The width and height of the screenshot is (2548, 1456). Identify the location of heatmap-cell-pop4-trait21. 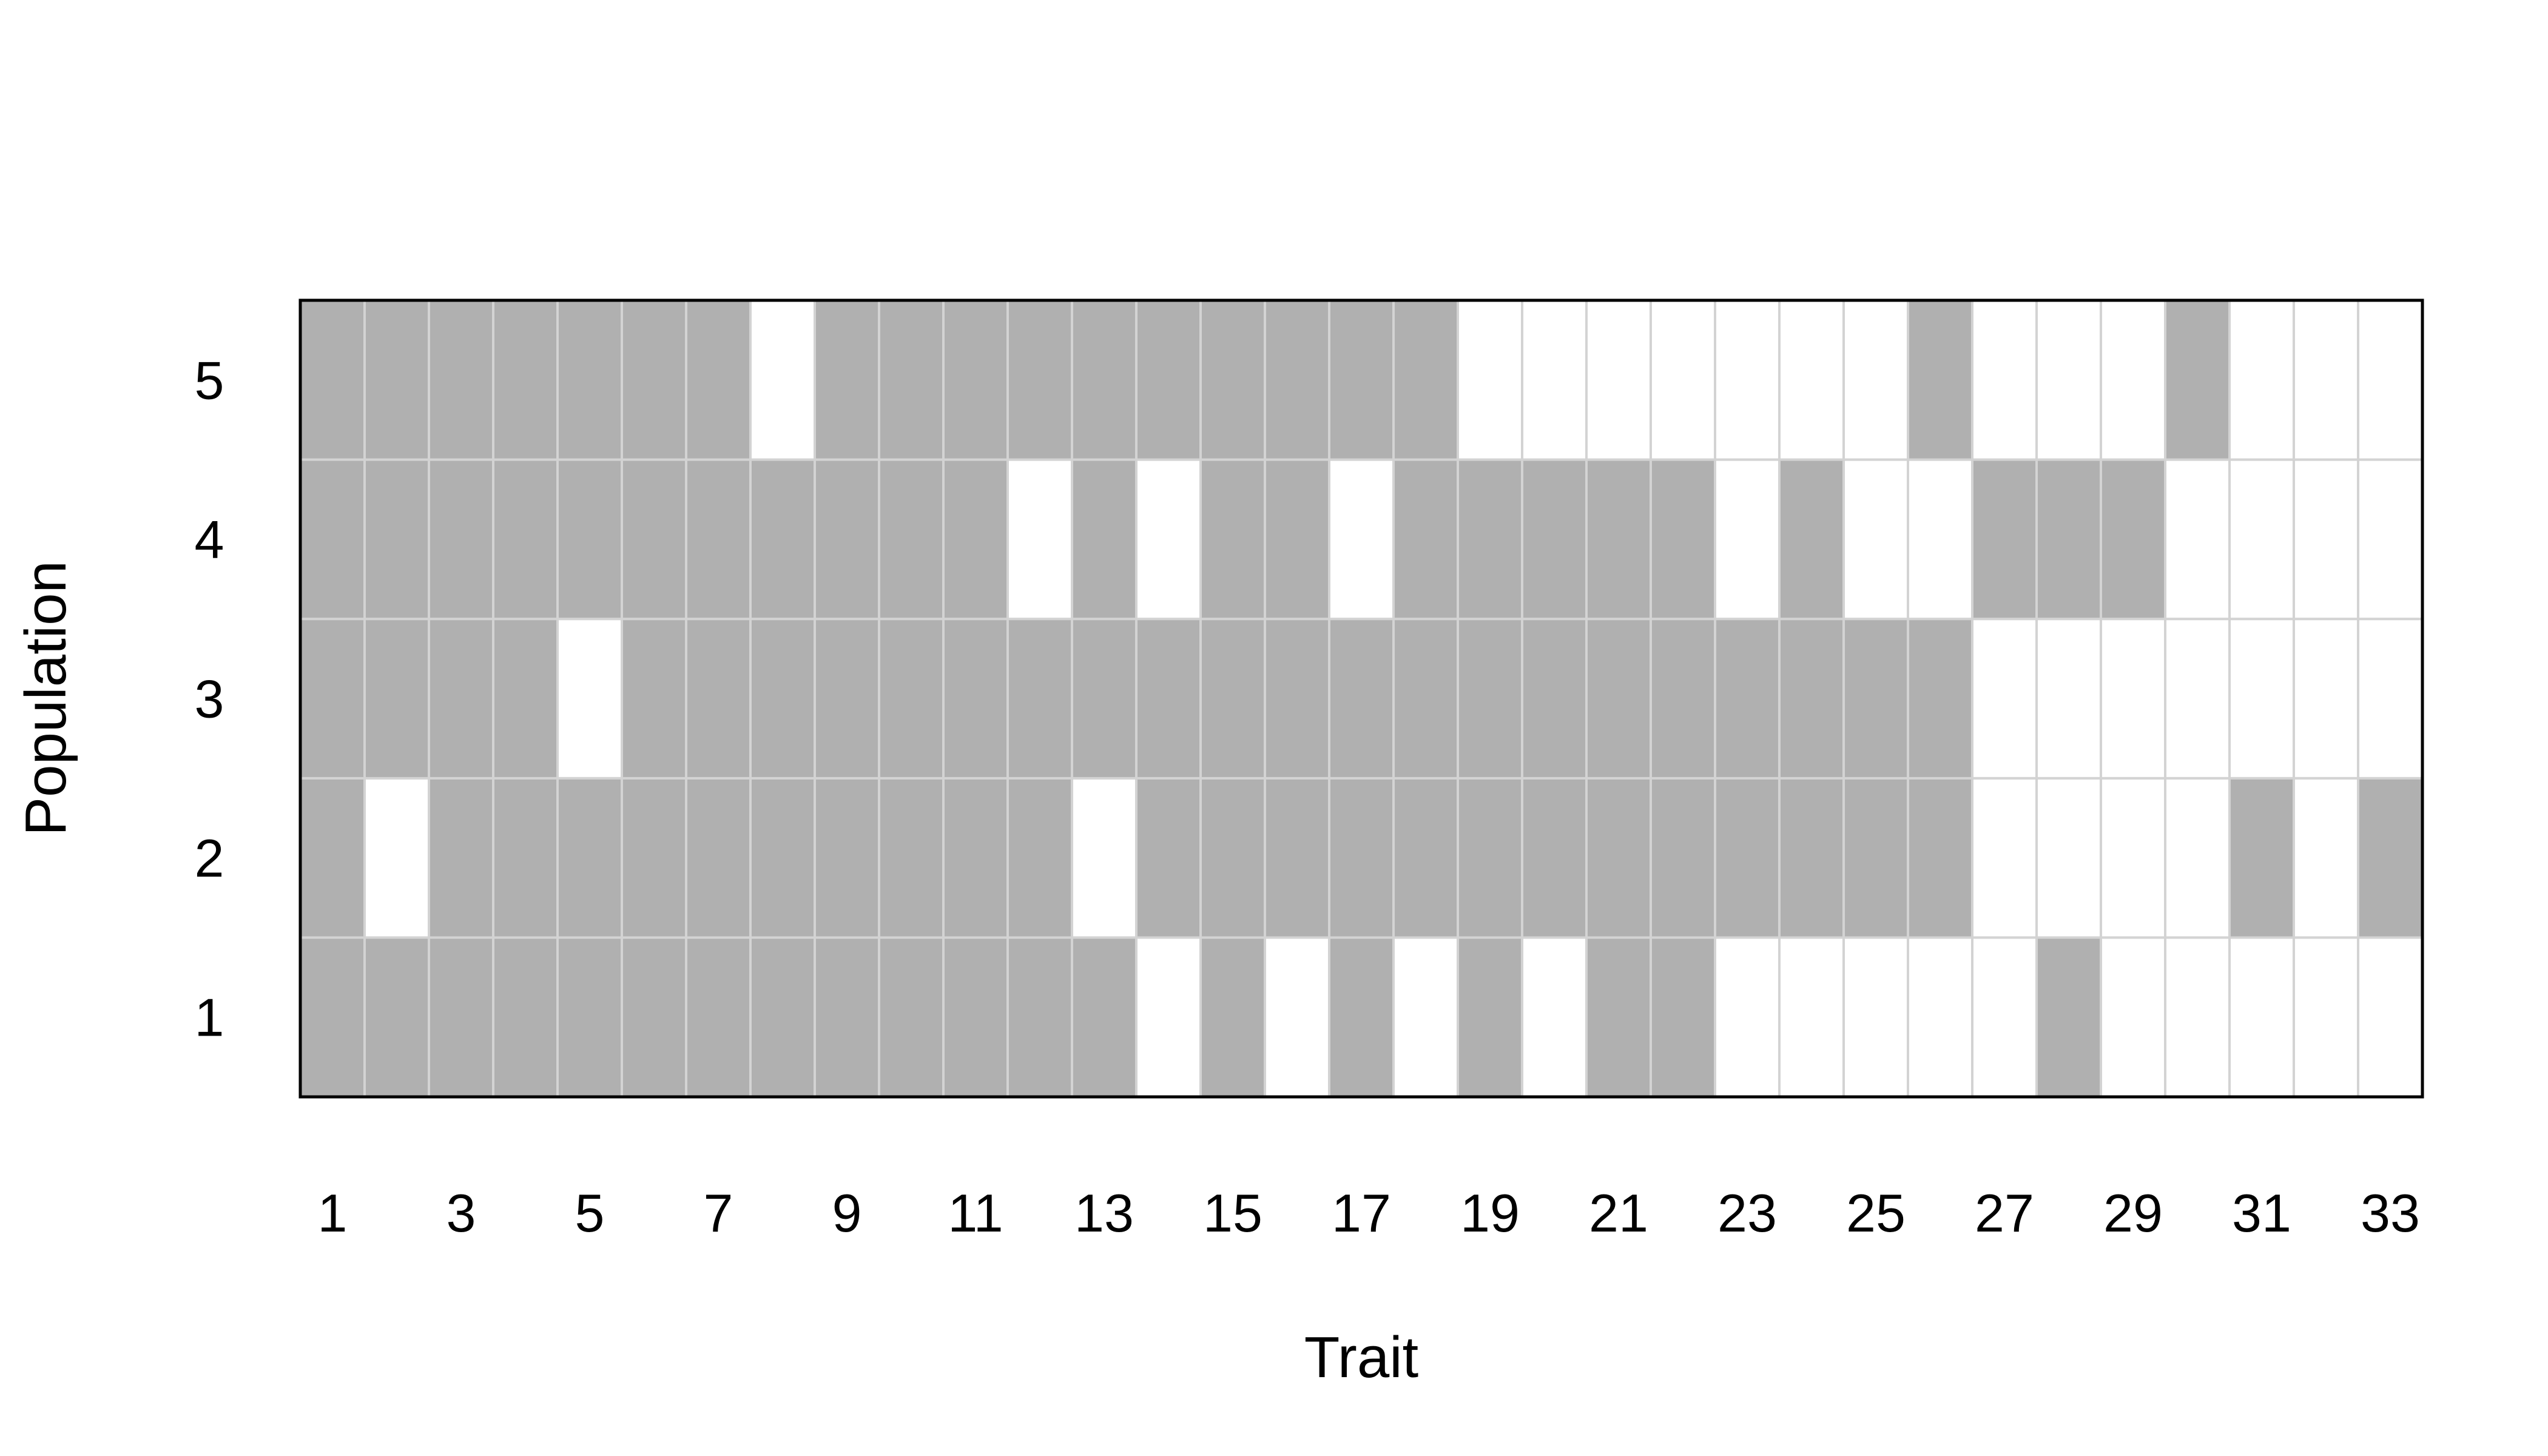
(1618, 539).